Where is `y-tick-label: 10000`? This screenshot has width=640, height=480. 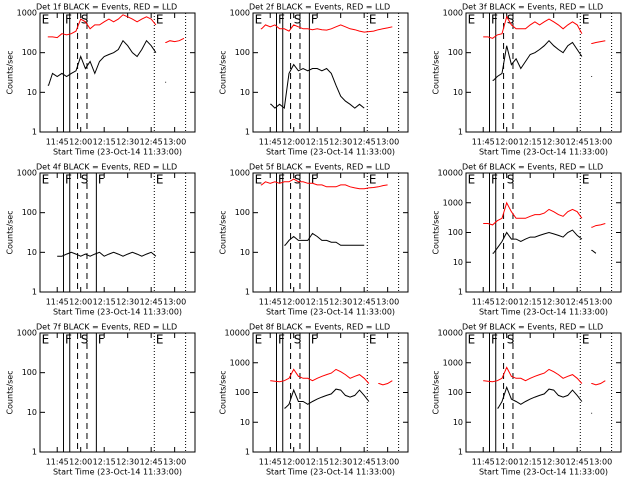
y-tick-label: 10000 is located at coordinates (450, 173).